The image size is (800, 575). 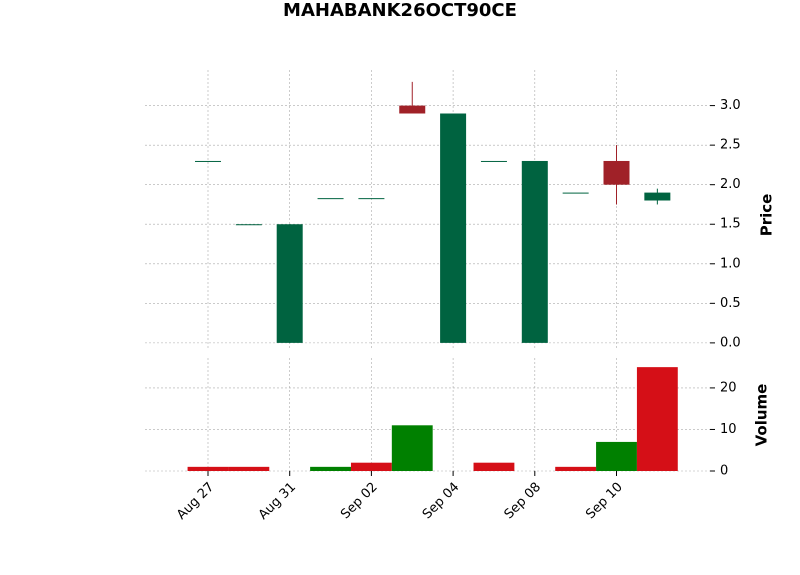 I want to click on y-tick-label: 20, so click(x=728, y=387).